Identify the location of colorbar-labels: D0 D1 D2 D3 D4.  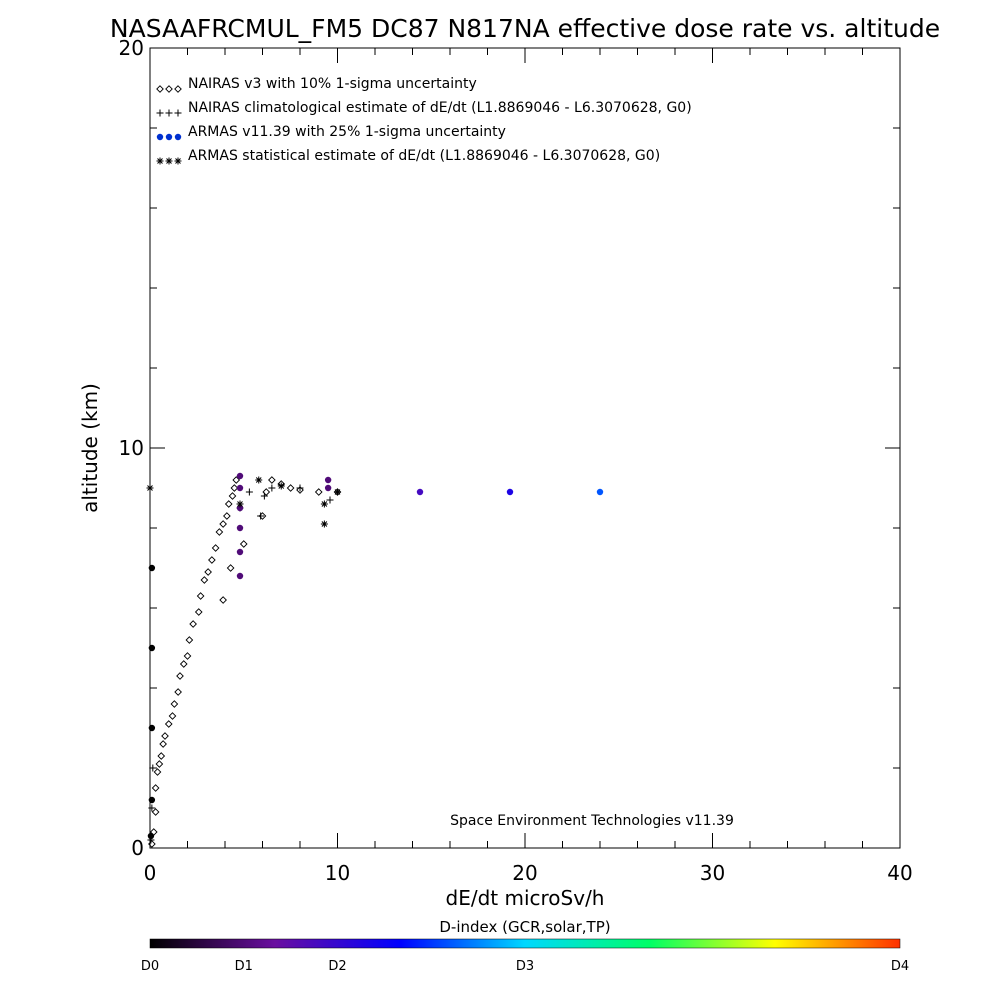
(525, 966).